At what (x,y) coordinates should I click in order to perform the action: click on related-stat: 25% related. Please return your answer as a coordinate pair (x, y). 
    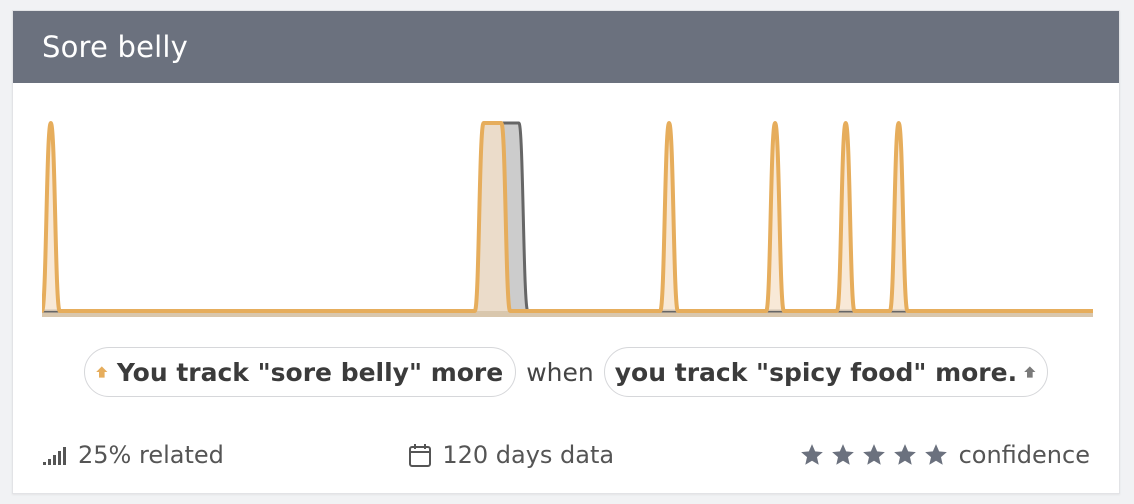
    Looking at the image, I should click on (133, 455).